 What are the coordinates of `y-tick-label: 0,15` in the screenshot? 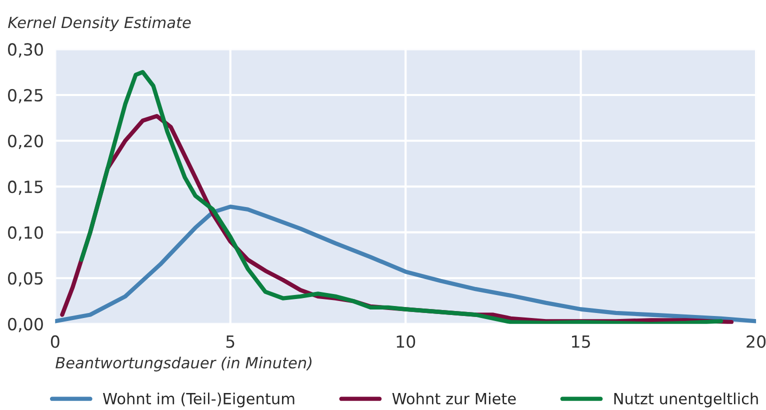 It's located at (25, 187).